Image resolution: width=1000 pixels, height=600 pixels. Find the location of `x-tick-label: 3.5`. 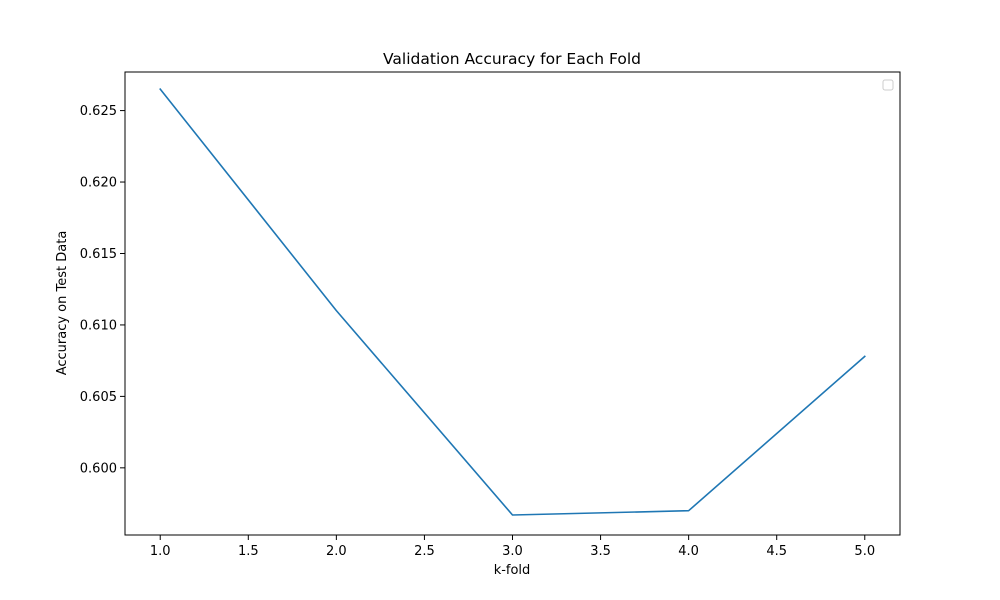

x-tick-label: 3.5 is located at coordinates (600, 551).